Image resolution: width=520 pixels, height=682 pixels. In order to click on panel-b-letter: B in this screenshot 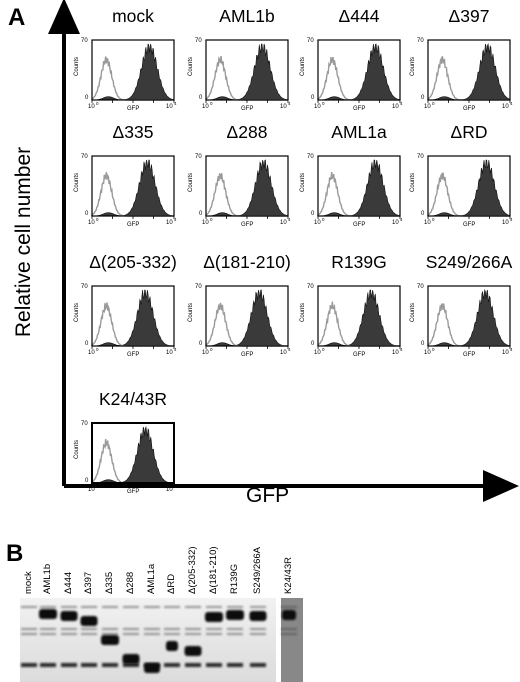, I will do `click(15, 553)`.